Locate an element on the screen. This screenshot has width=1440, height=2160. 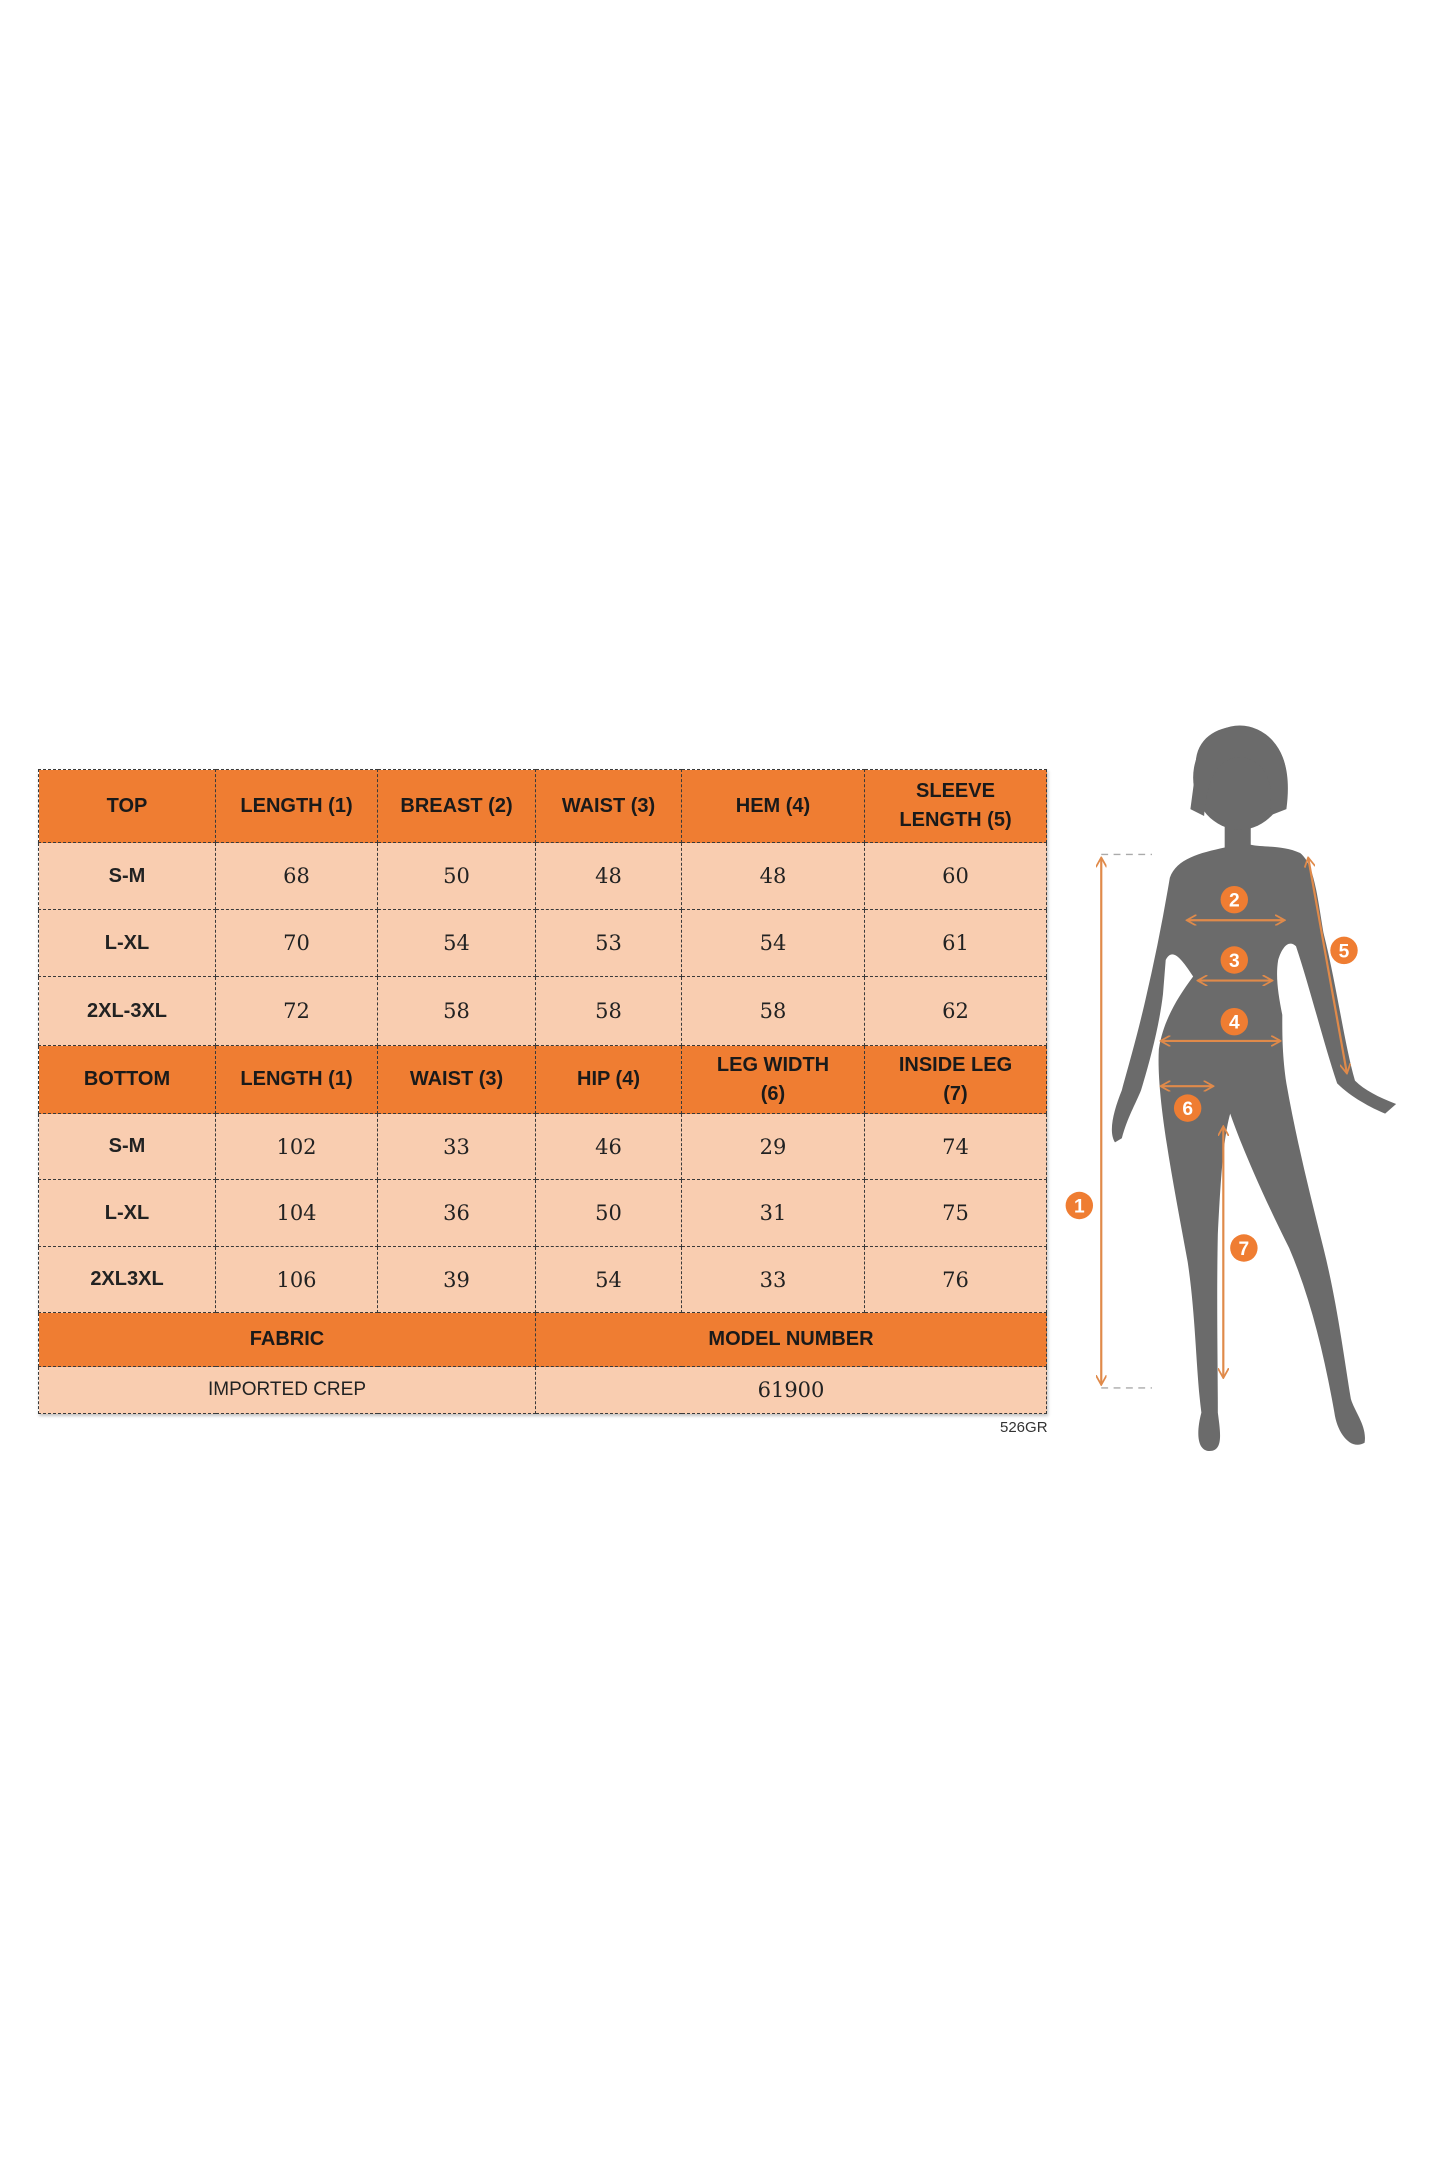
measurement-value: 70 is located at coordinates (296, 943).